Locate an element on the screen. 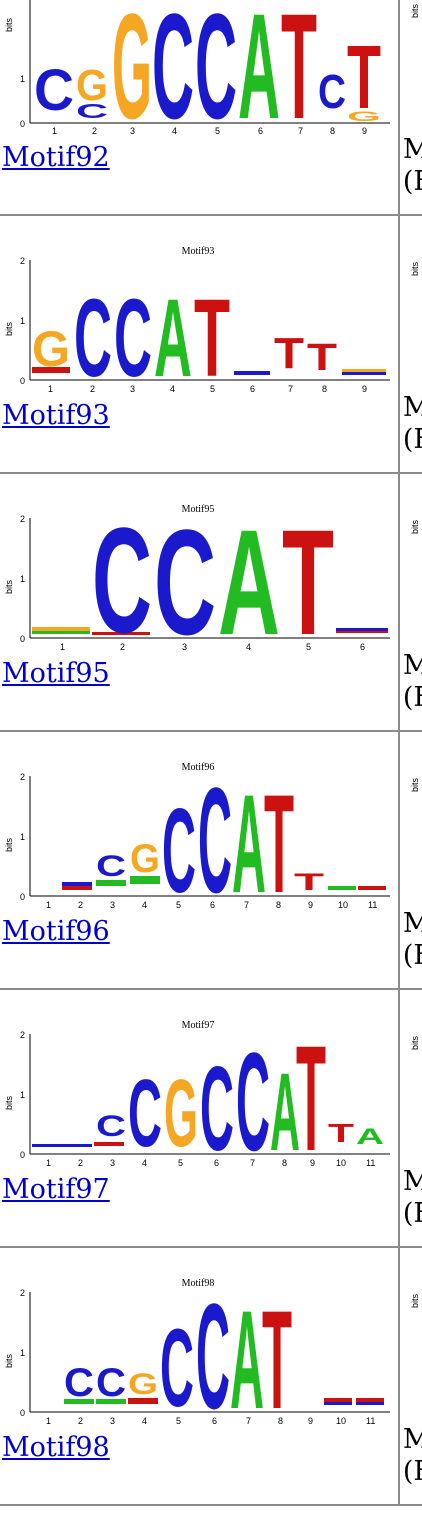 The width and height of the screenshot is (422, 1514). motif-link: Motif95 is located at coordinates (56, 673).